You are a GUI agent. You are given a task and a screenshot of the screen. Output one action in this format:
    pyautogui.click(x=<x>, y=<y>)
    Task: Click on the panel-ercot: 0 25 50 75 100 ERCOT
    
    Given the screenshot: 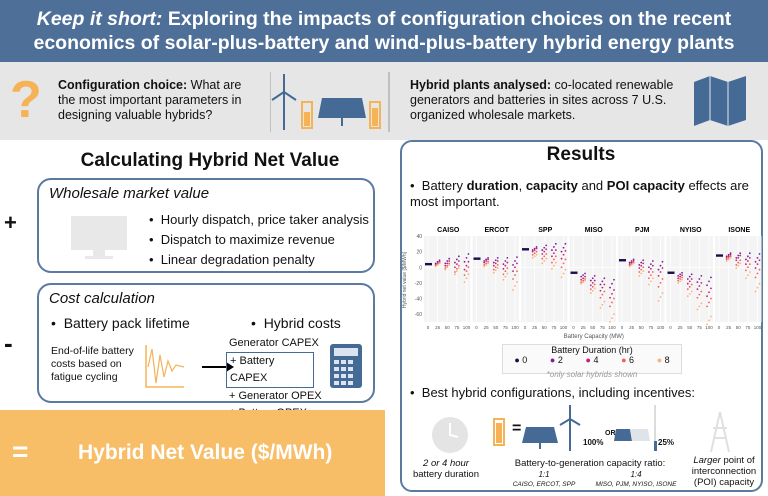 What is the action you would take?
    pyautogui.click(x=495, y=278)
    